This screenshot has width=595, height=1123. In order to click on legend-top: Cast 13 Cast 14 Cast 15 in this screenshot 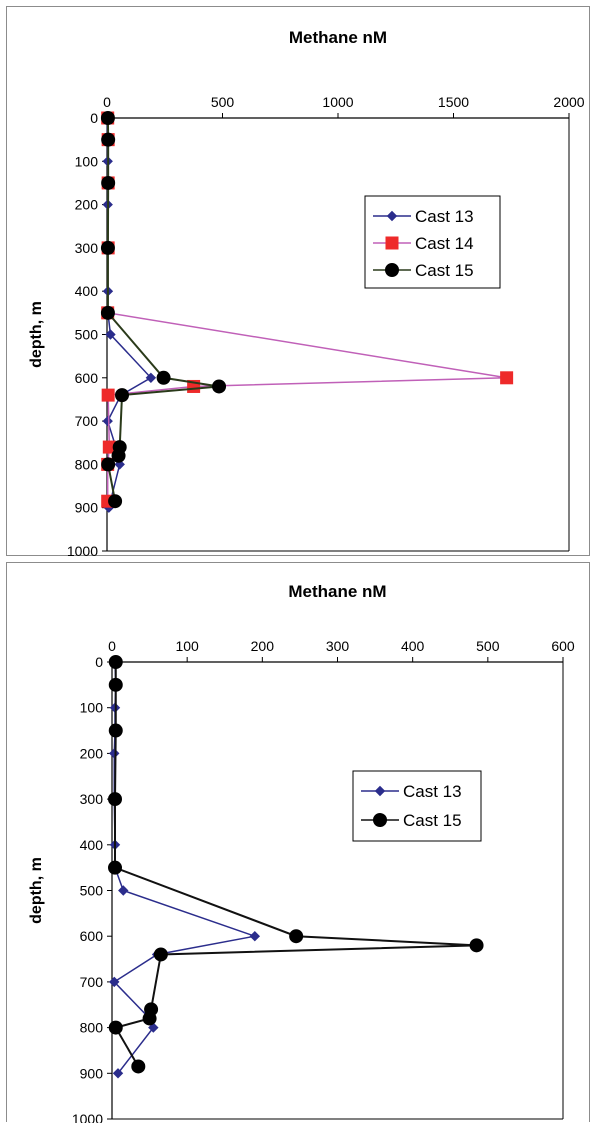, I will do `click(432, 242)`.